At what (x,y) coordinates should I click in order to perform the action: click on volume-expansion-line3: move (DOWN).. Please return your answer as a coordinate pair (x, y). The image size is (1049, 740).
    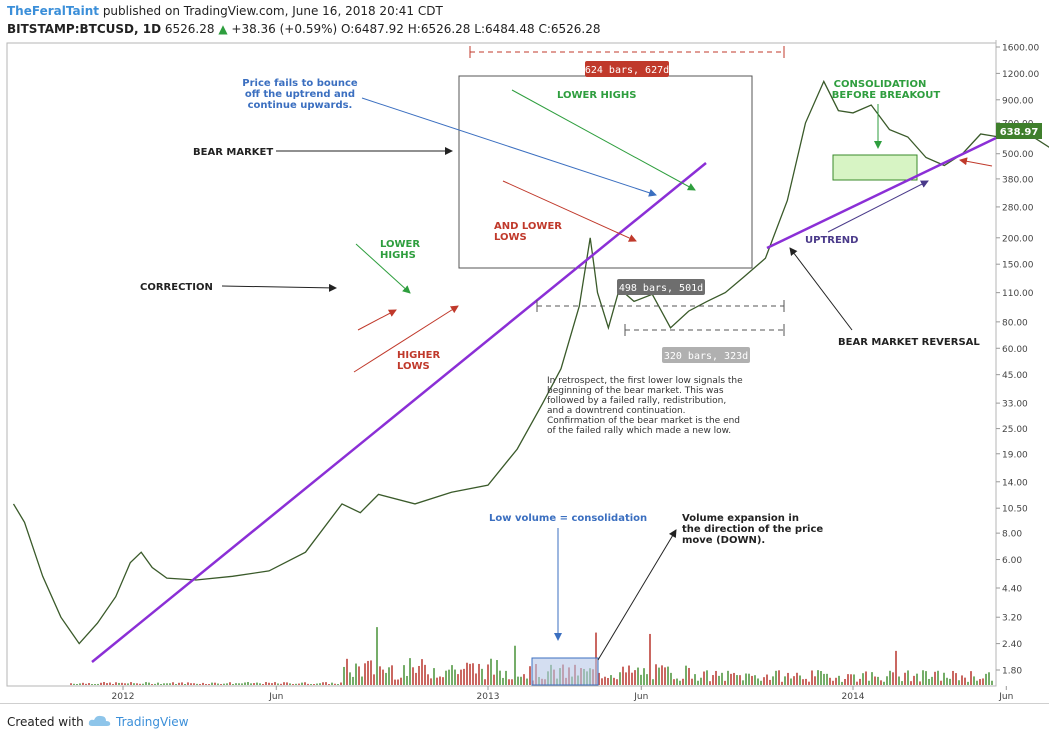
    Looking at the image, I should click on (723, 540).